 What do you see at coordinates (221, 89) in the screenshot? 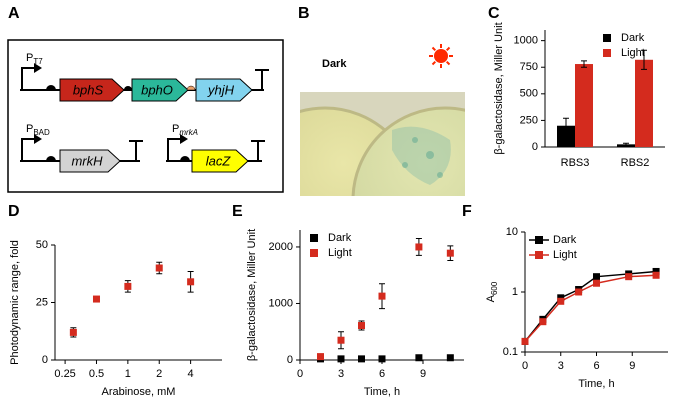
I see `gene-label: yhjH` at bounding box center [221, 89].